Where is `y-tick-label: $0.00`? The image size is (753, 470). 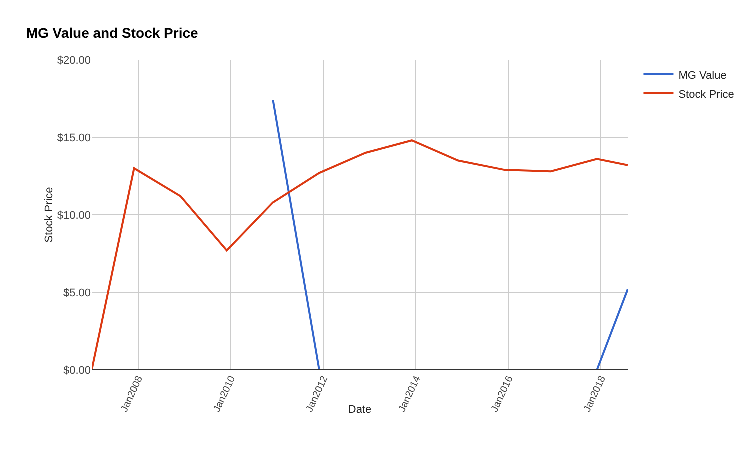
y-tick-label: $0.00 is located at coordinates (77, 370).